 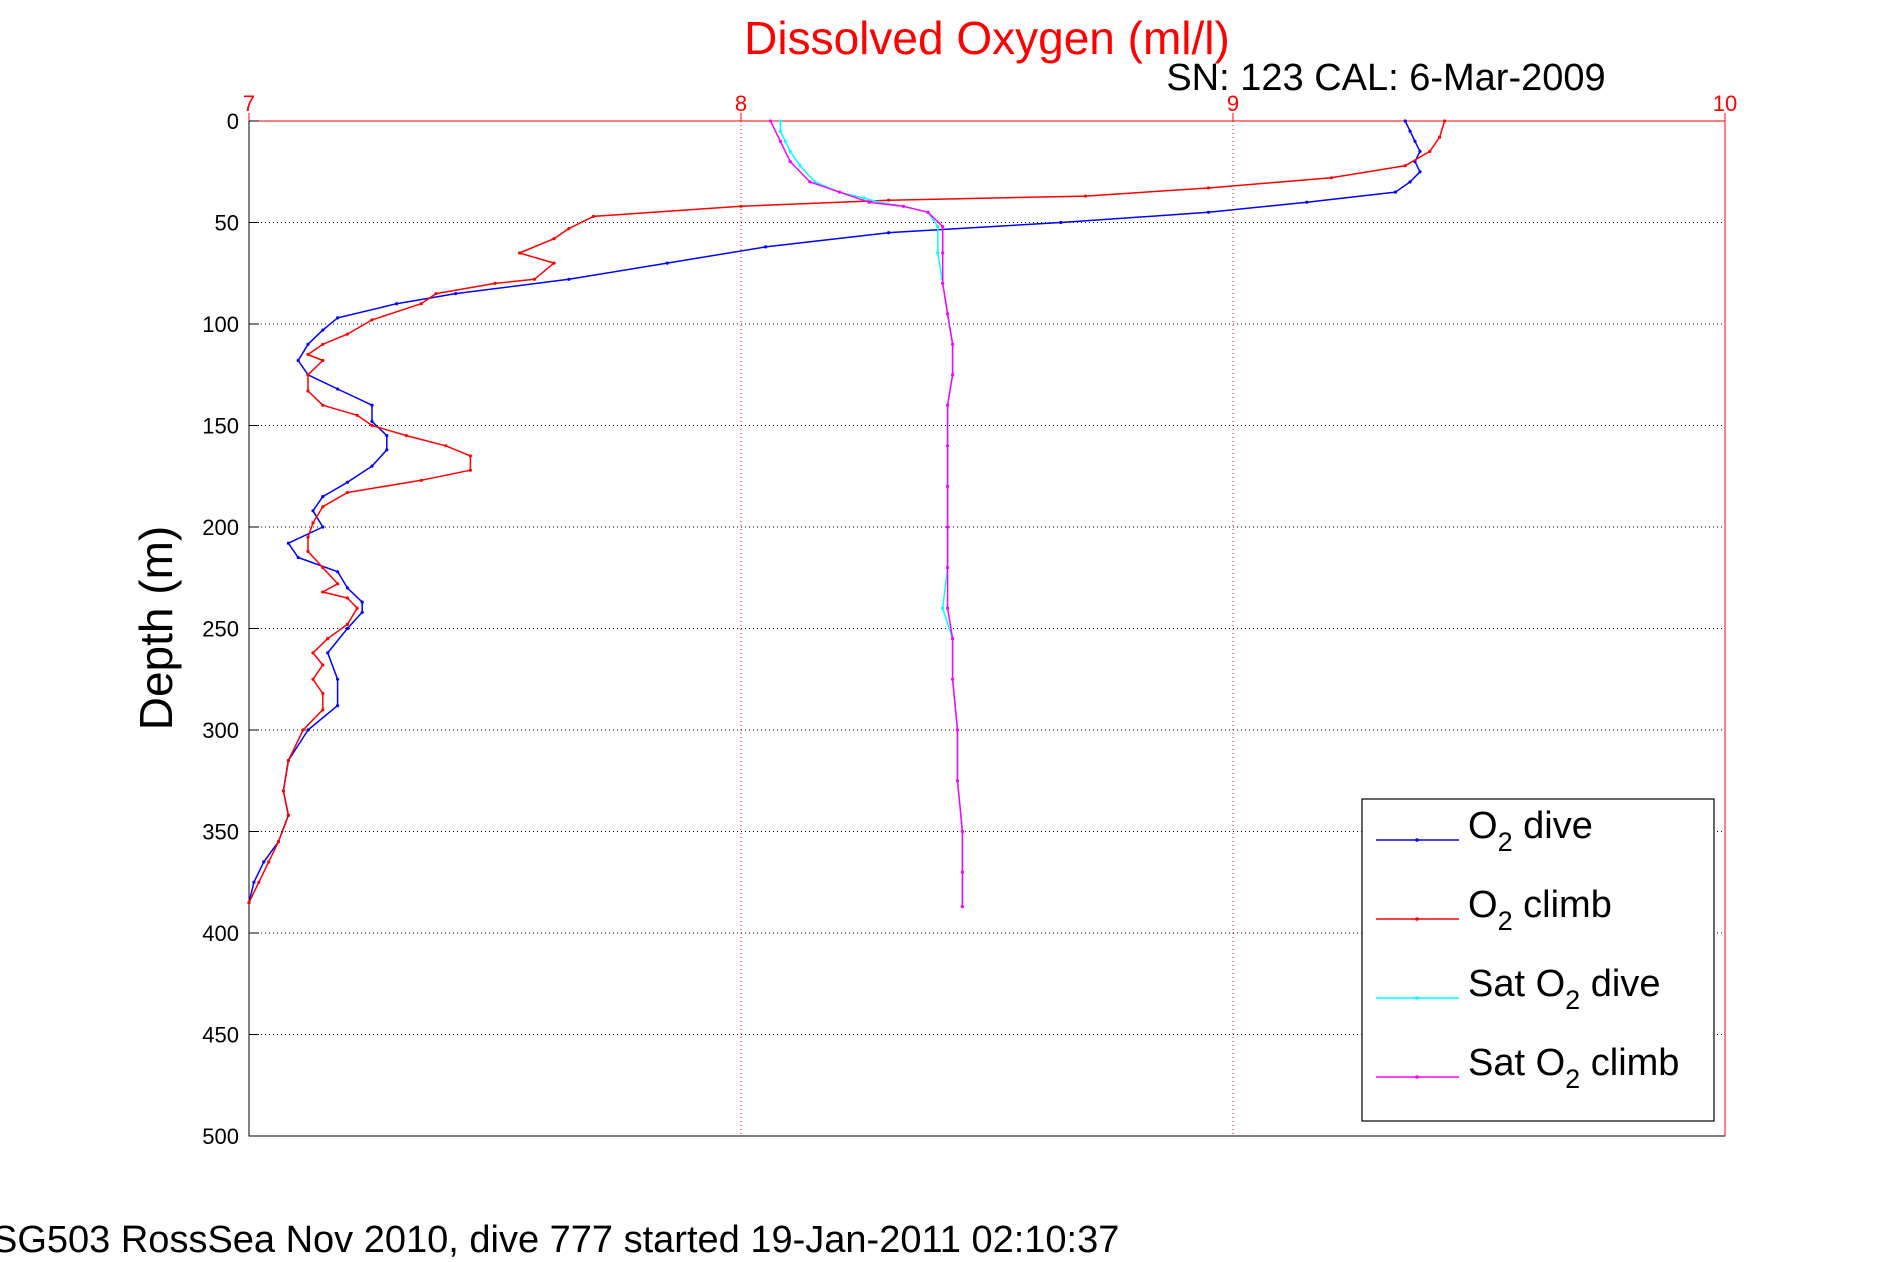 What do you see at coordinates (1573, 1068) in the screenshot?
I see `legend-label: Sat O2 climb` at bounding box center [1573, 1068].